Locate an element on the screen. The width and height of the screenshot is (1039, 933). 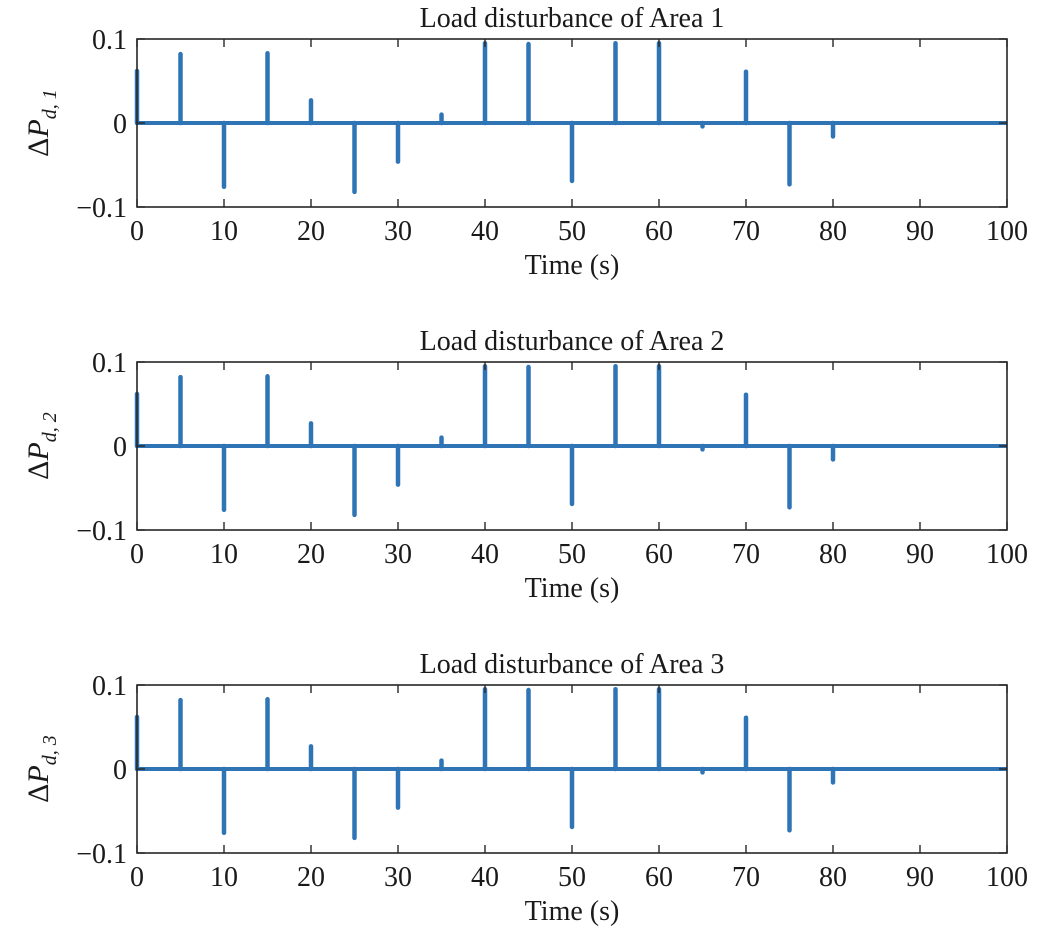
y-axis-label-subscript: d, 3 is located at coordinates (50, 750).